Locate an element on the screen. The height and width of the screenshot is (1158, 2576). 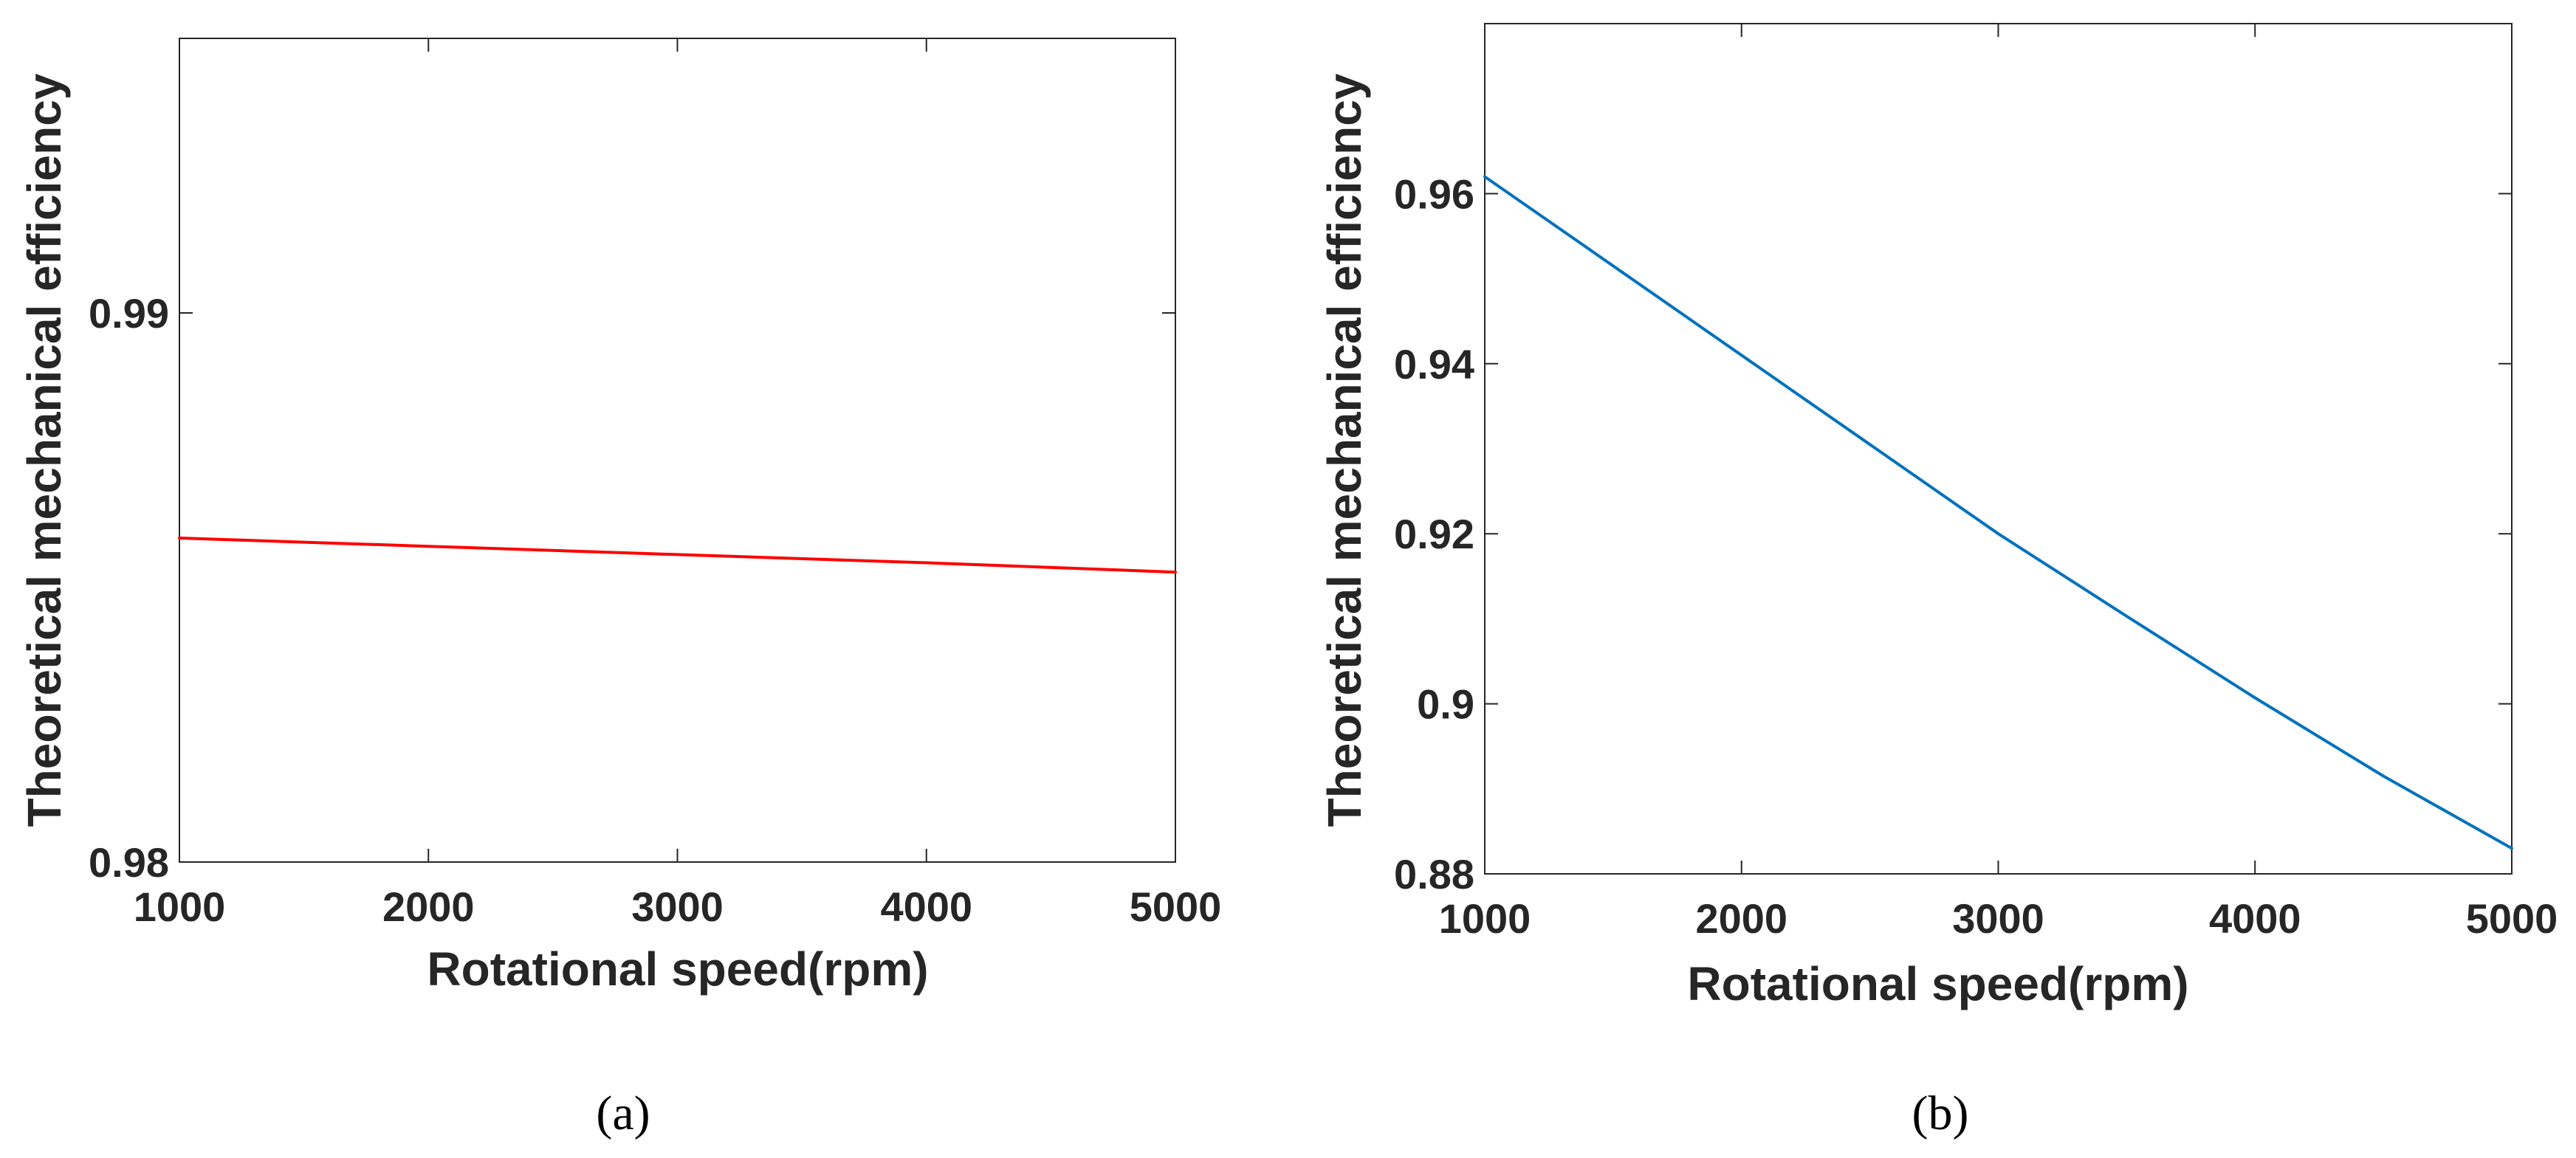
chart-b-ytick-label: 0.9 is located at coordinates (1445, 704).